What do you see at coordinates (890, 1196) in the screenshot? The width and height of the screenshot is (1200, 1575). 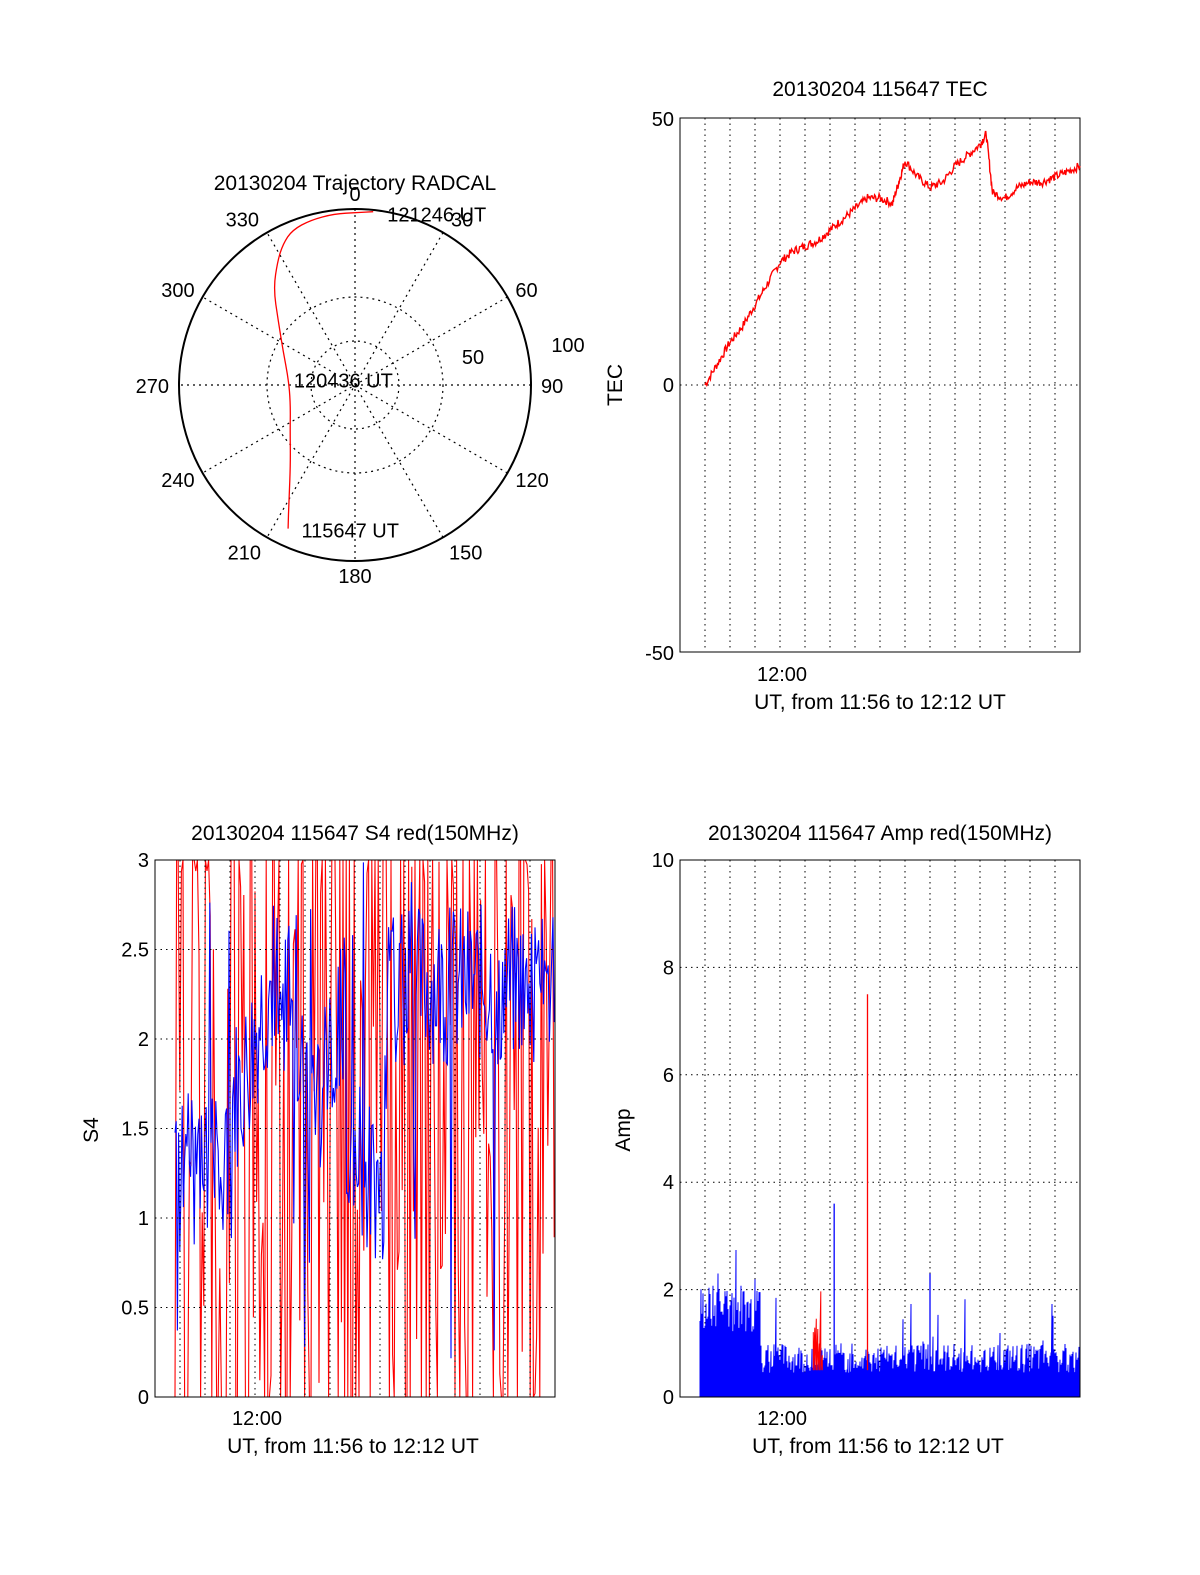 I see `amp-traces` at bounding box center [890, 1196].